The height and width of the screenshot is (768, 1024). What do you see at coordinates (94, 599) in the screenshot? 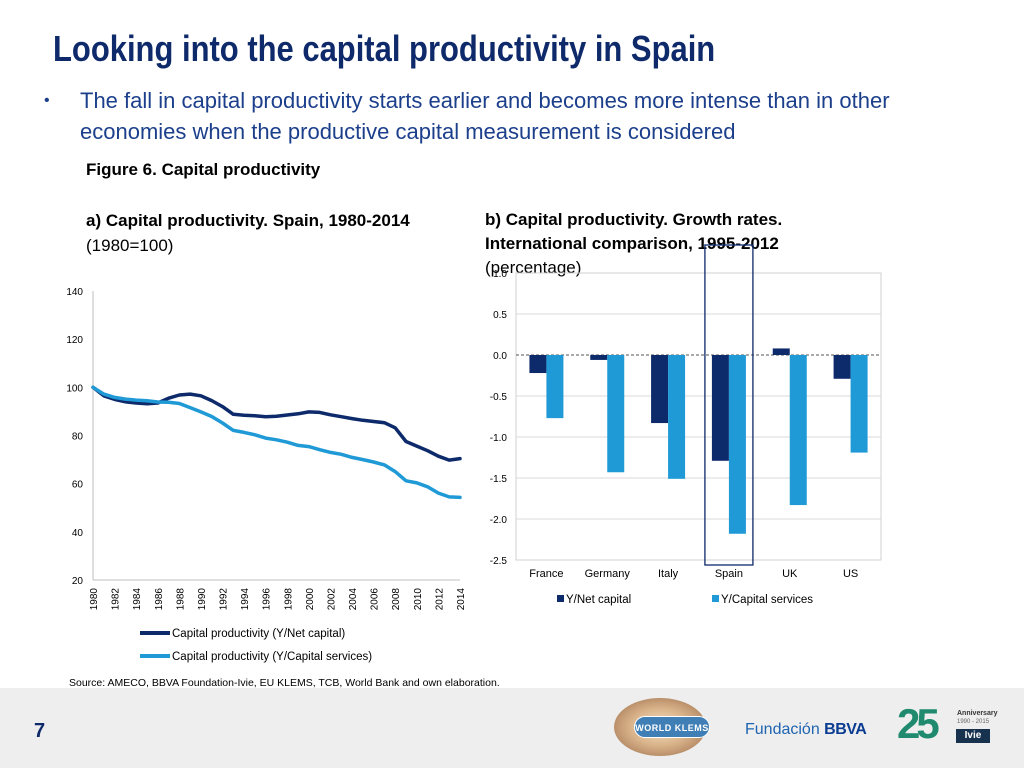
I see `x-tick-label: 1980` at bounding box center [94, 599].